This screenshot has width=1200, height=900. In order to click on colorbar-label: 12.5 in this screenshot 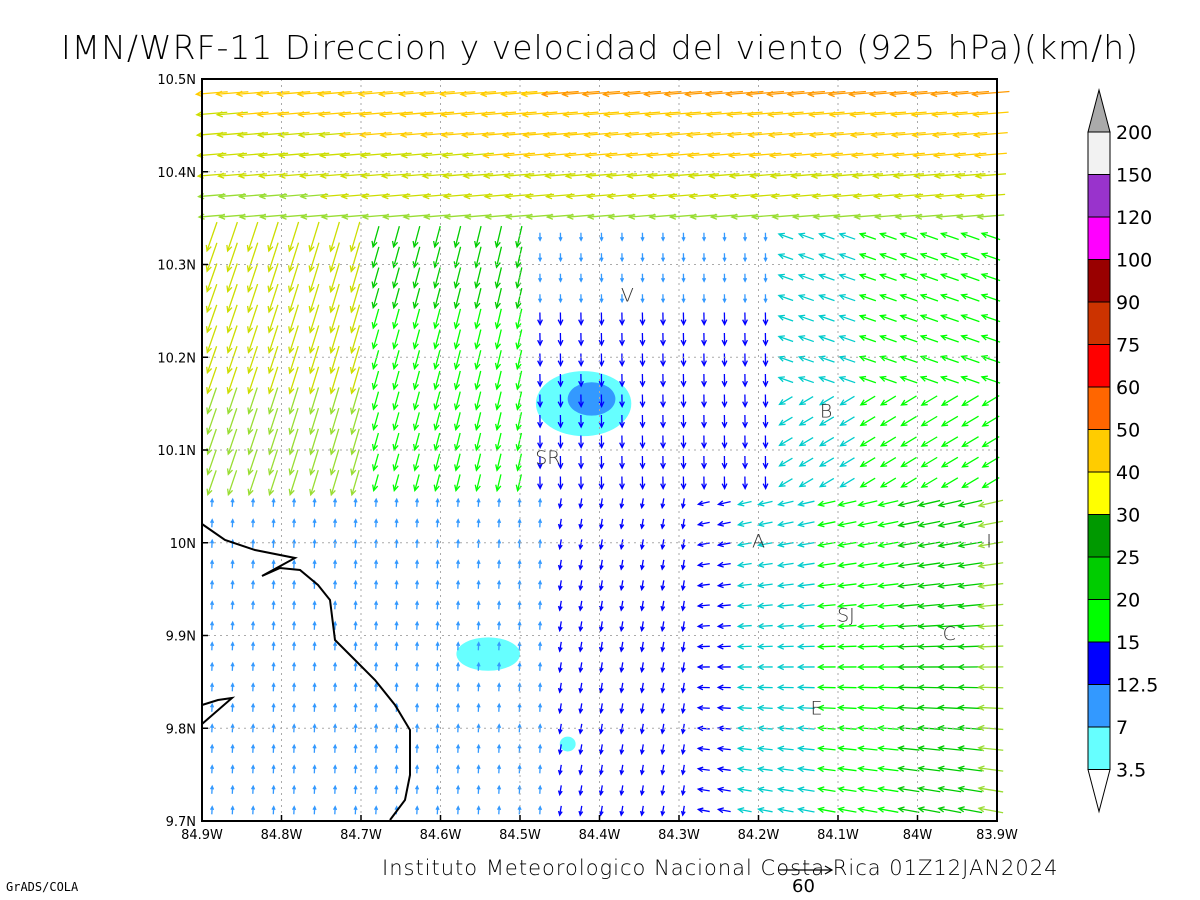, I will do `click(1137, 686)`.